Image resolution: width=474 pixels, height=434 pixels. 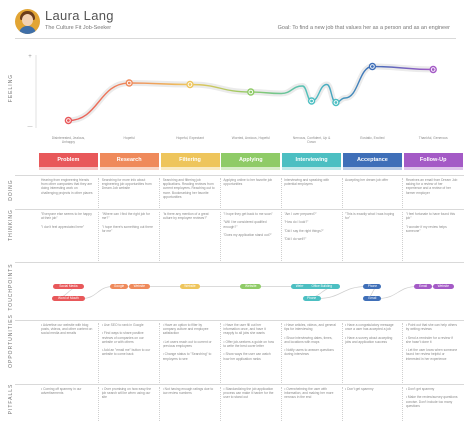 What do you see at coordinates (11, 88) in the screenshot?
I see `row-label-feeling: FEELING` at bounding box center [11, 88].